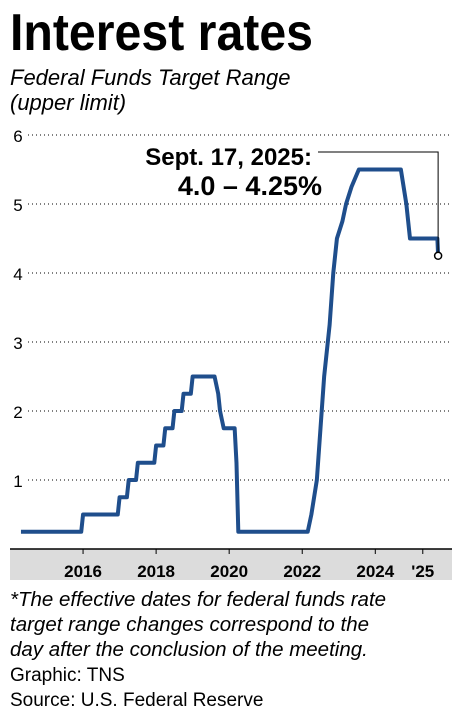 This screenshot has height=719, width=458. What do you see at coordinates (302, 571) in the screenshot?
I see `x-tick-label: 2022` at bounding box center [302, 571].